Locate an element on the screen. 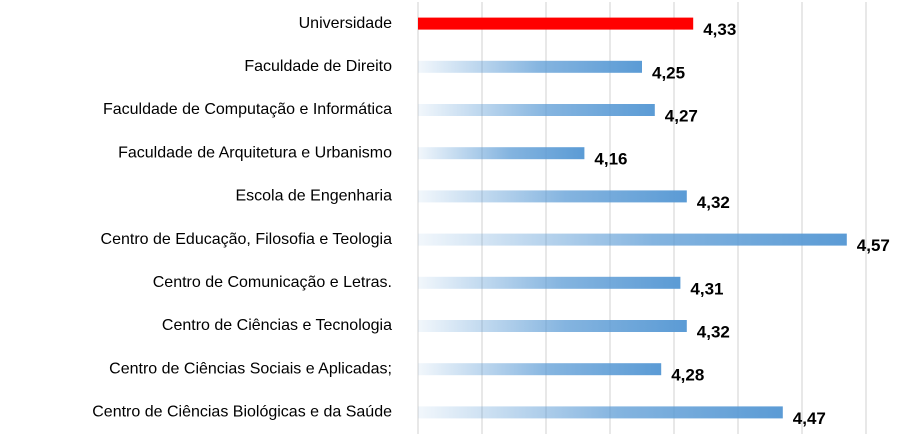 Image resolution: width=908 pixels, height=434 pixels. value-label: 4,27 is located at coordinates (681, 115).